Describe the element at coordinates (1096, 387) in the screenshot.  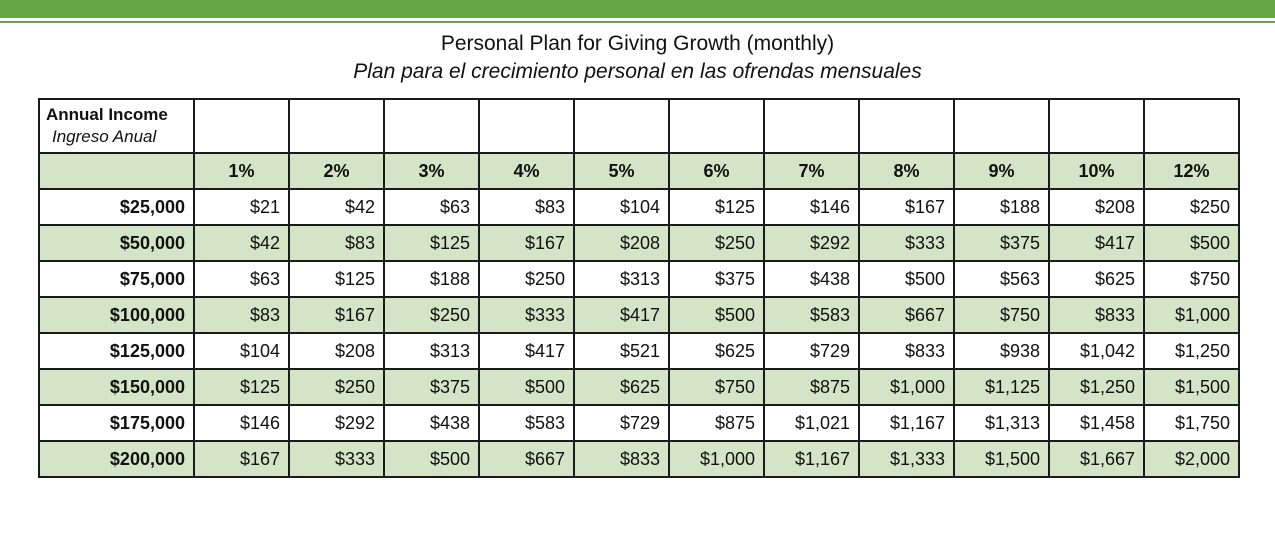
I see `amount-cell: $1,250` at that location.